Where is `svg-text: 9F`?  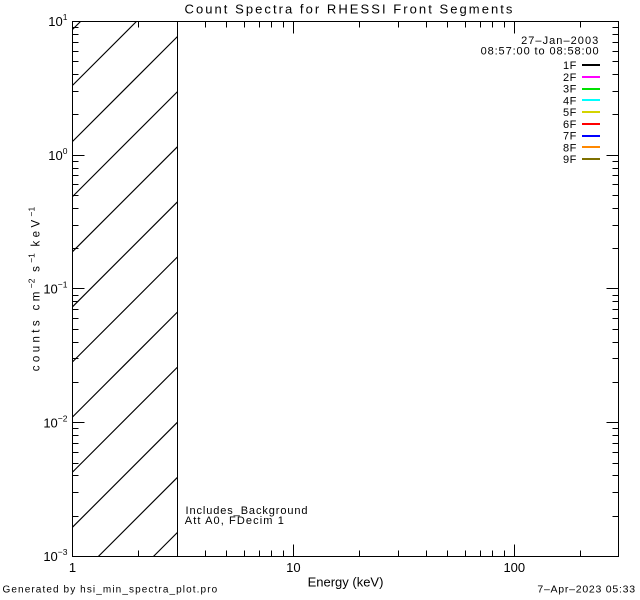
svg-text: 9F is located at coordinates (570, 160).